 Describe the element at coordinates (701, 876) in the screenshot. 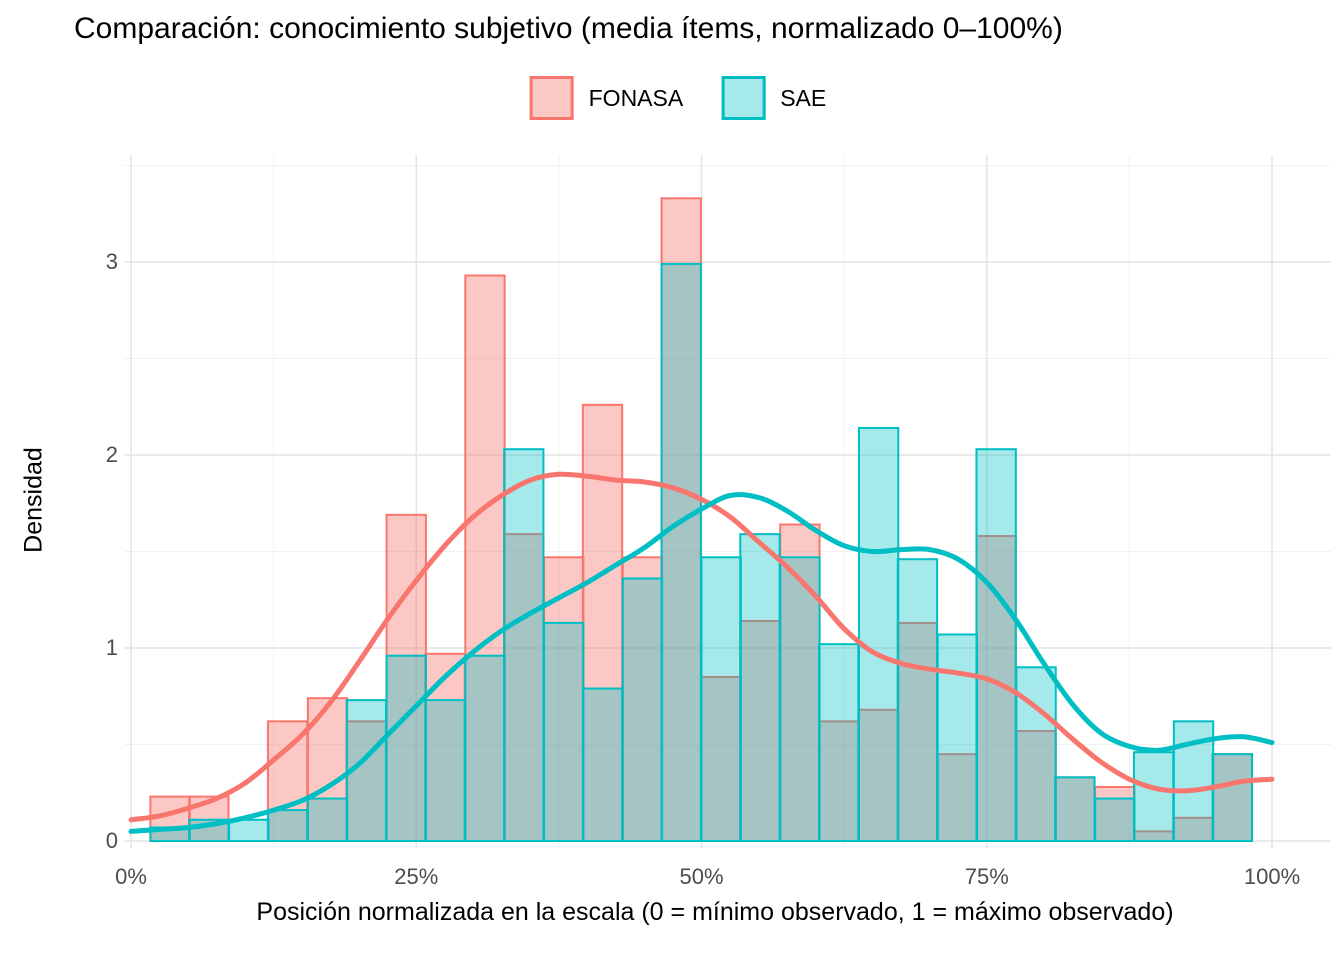

I see `x-tick-label: 50%` at that location.